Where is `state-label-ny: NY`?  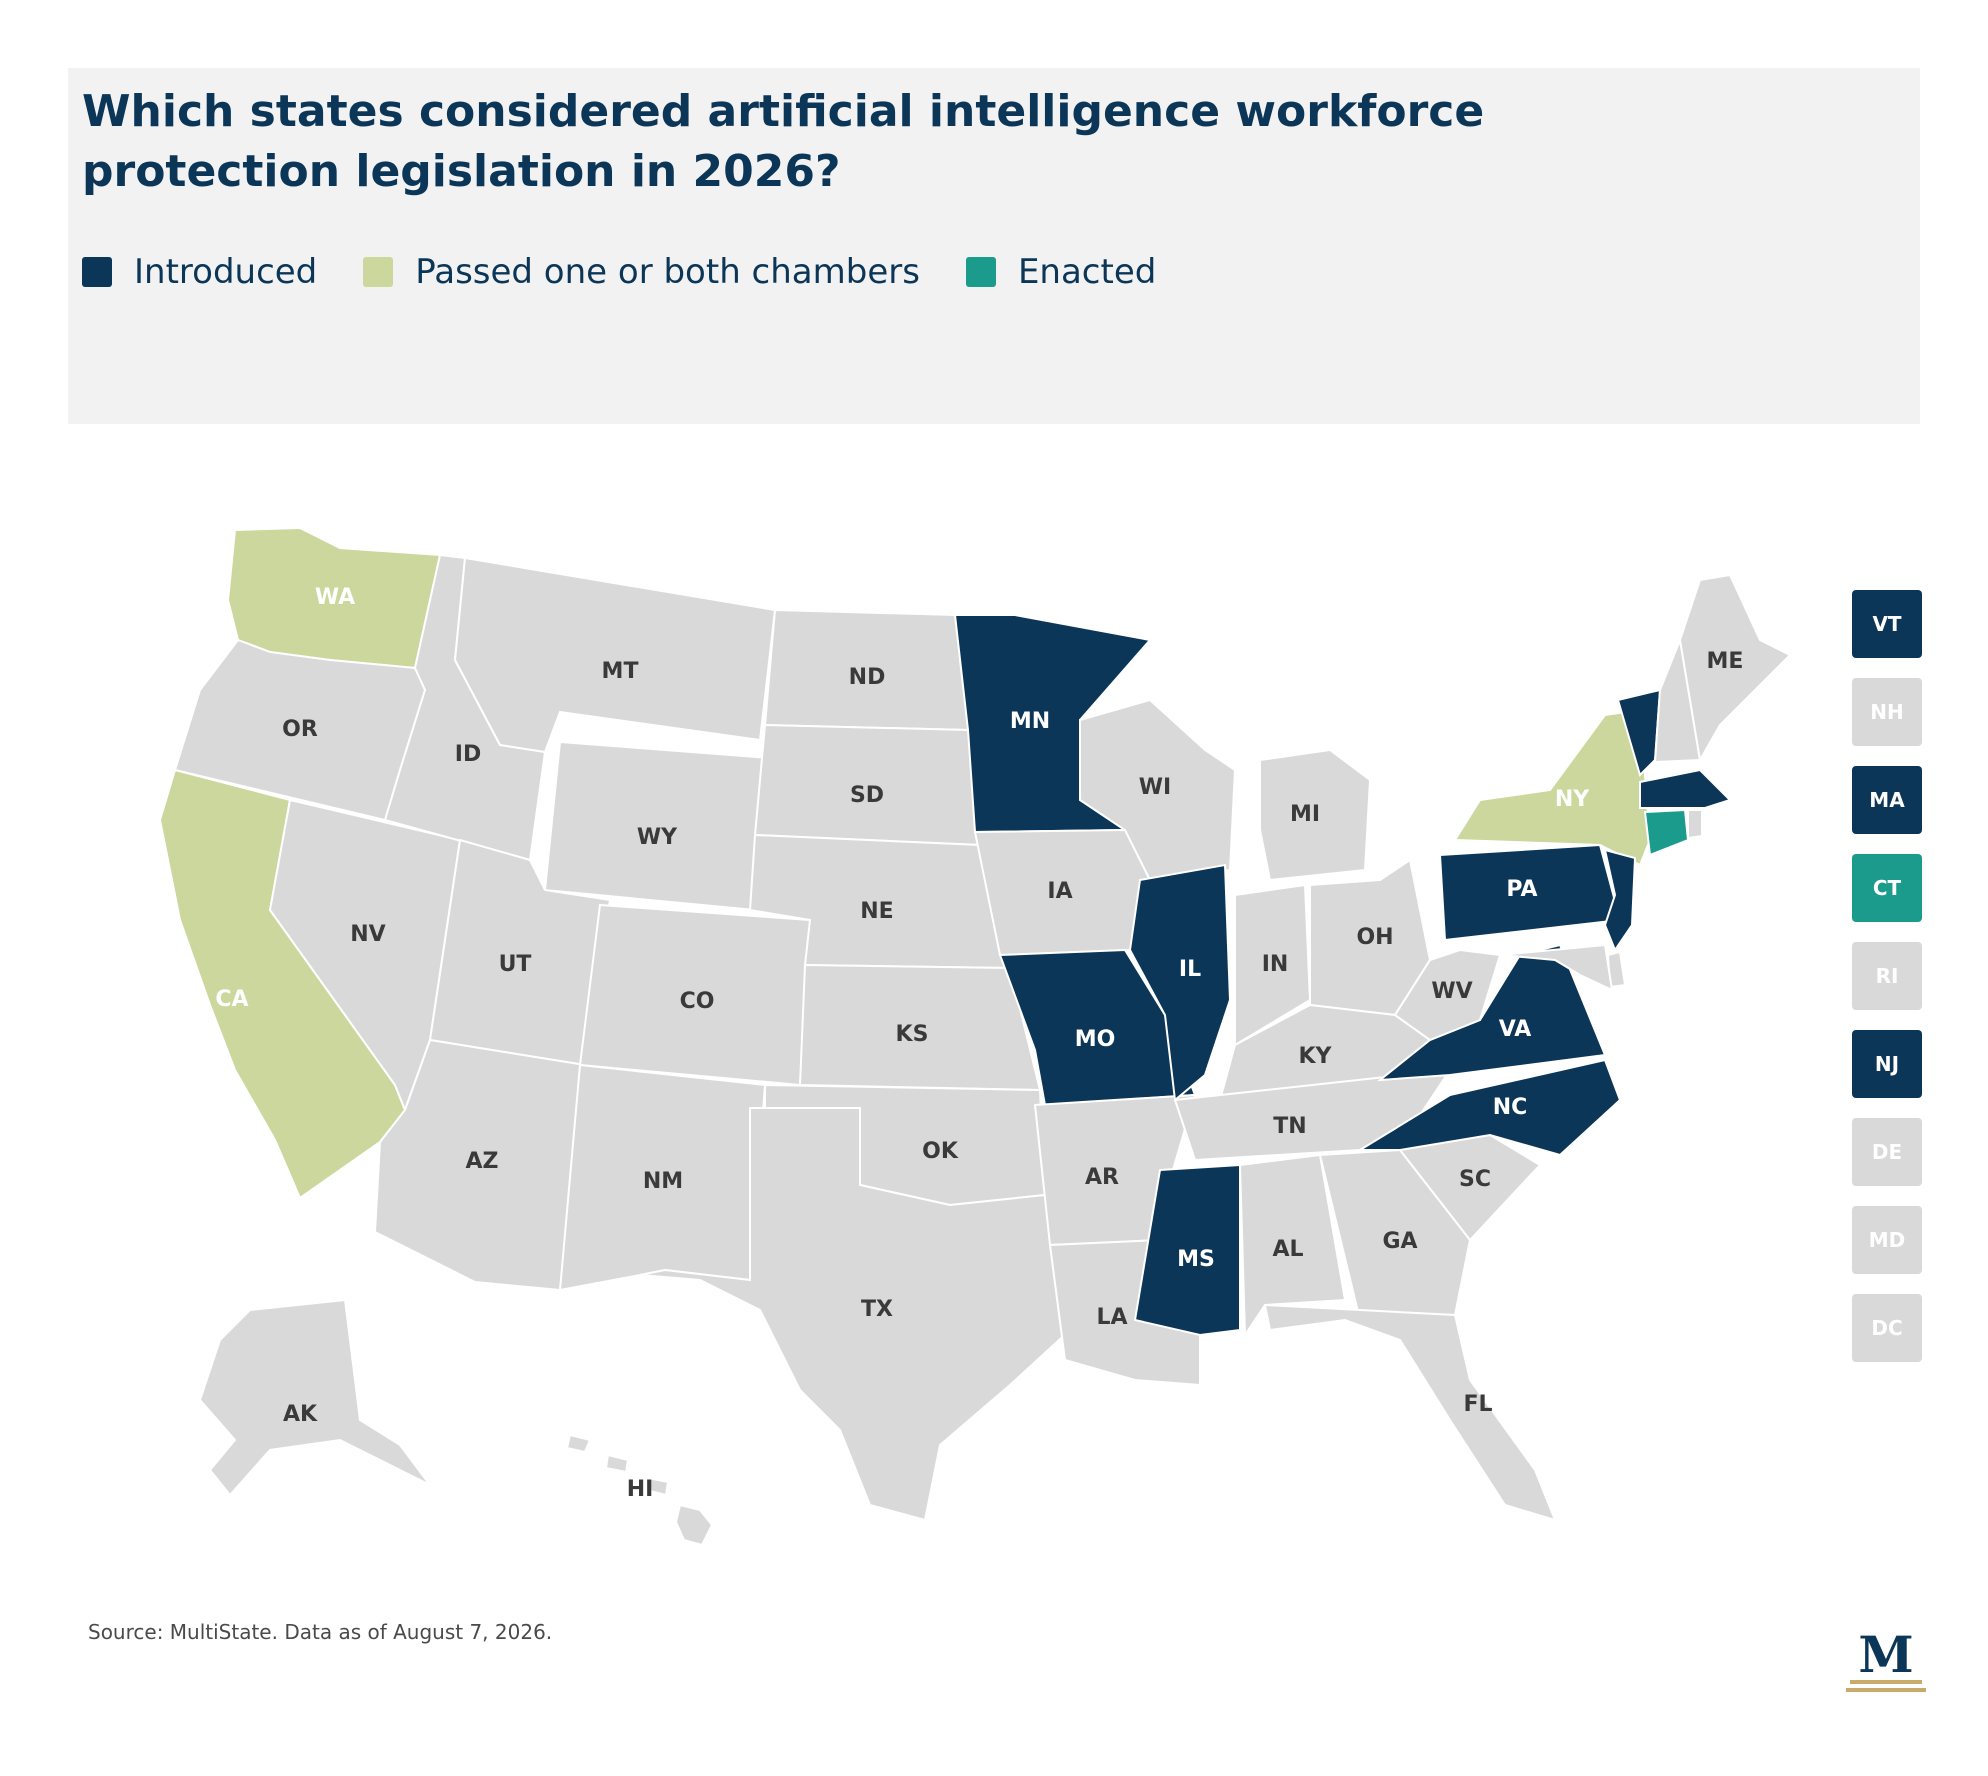
state-label-ny: NY is located at coordinates (1572, 799).